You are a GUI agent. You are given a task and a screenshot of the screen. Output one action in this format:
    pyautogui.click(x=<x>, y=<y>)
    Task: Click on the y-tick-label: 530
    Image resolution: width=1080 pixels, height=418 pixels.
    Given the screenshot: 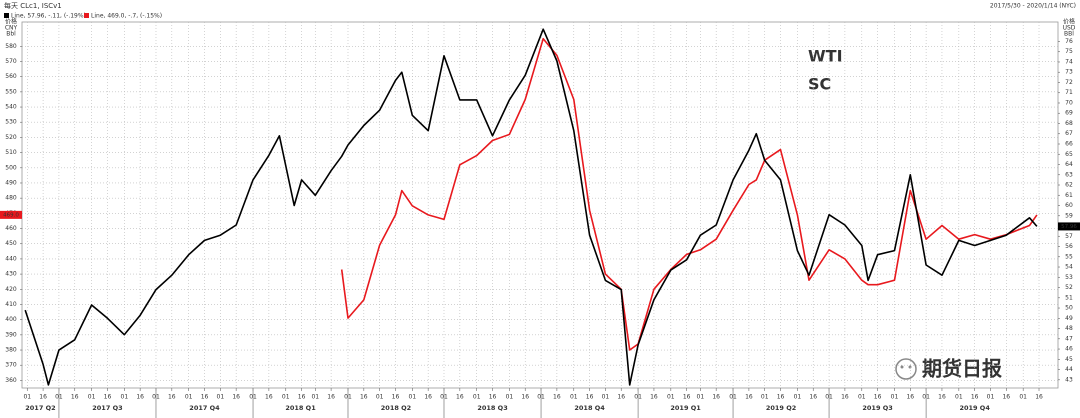 What is the action you would take?
    pyautogui.click(x=11, y=122)
    